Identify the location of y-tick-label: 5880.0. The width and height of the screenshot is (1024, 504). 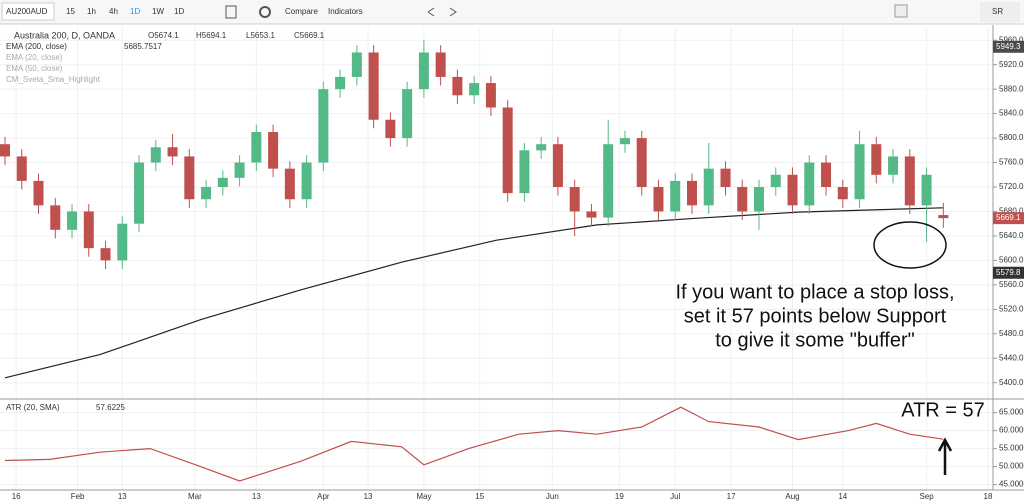
(1011, 88).